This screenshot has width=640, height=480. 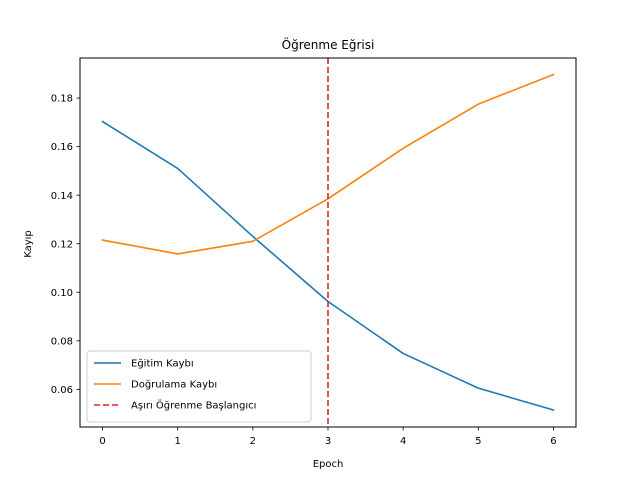 I want to click on x-tick-label: 5, so click(x=478, y=441).